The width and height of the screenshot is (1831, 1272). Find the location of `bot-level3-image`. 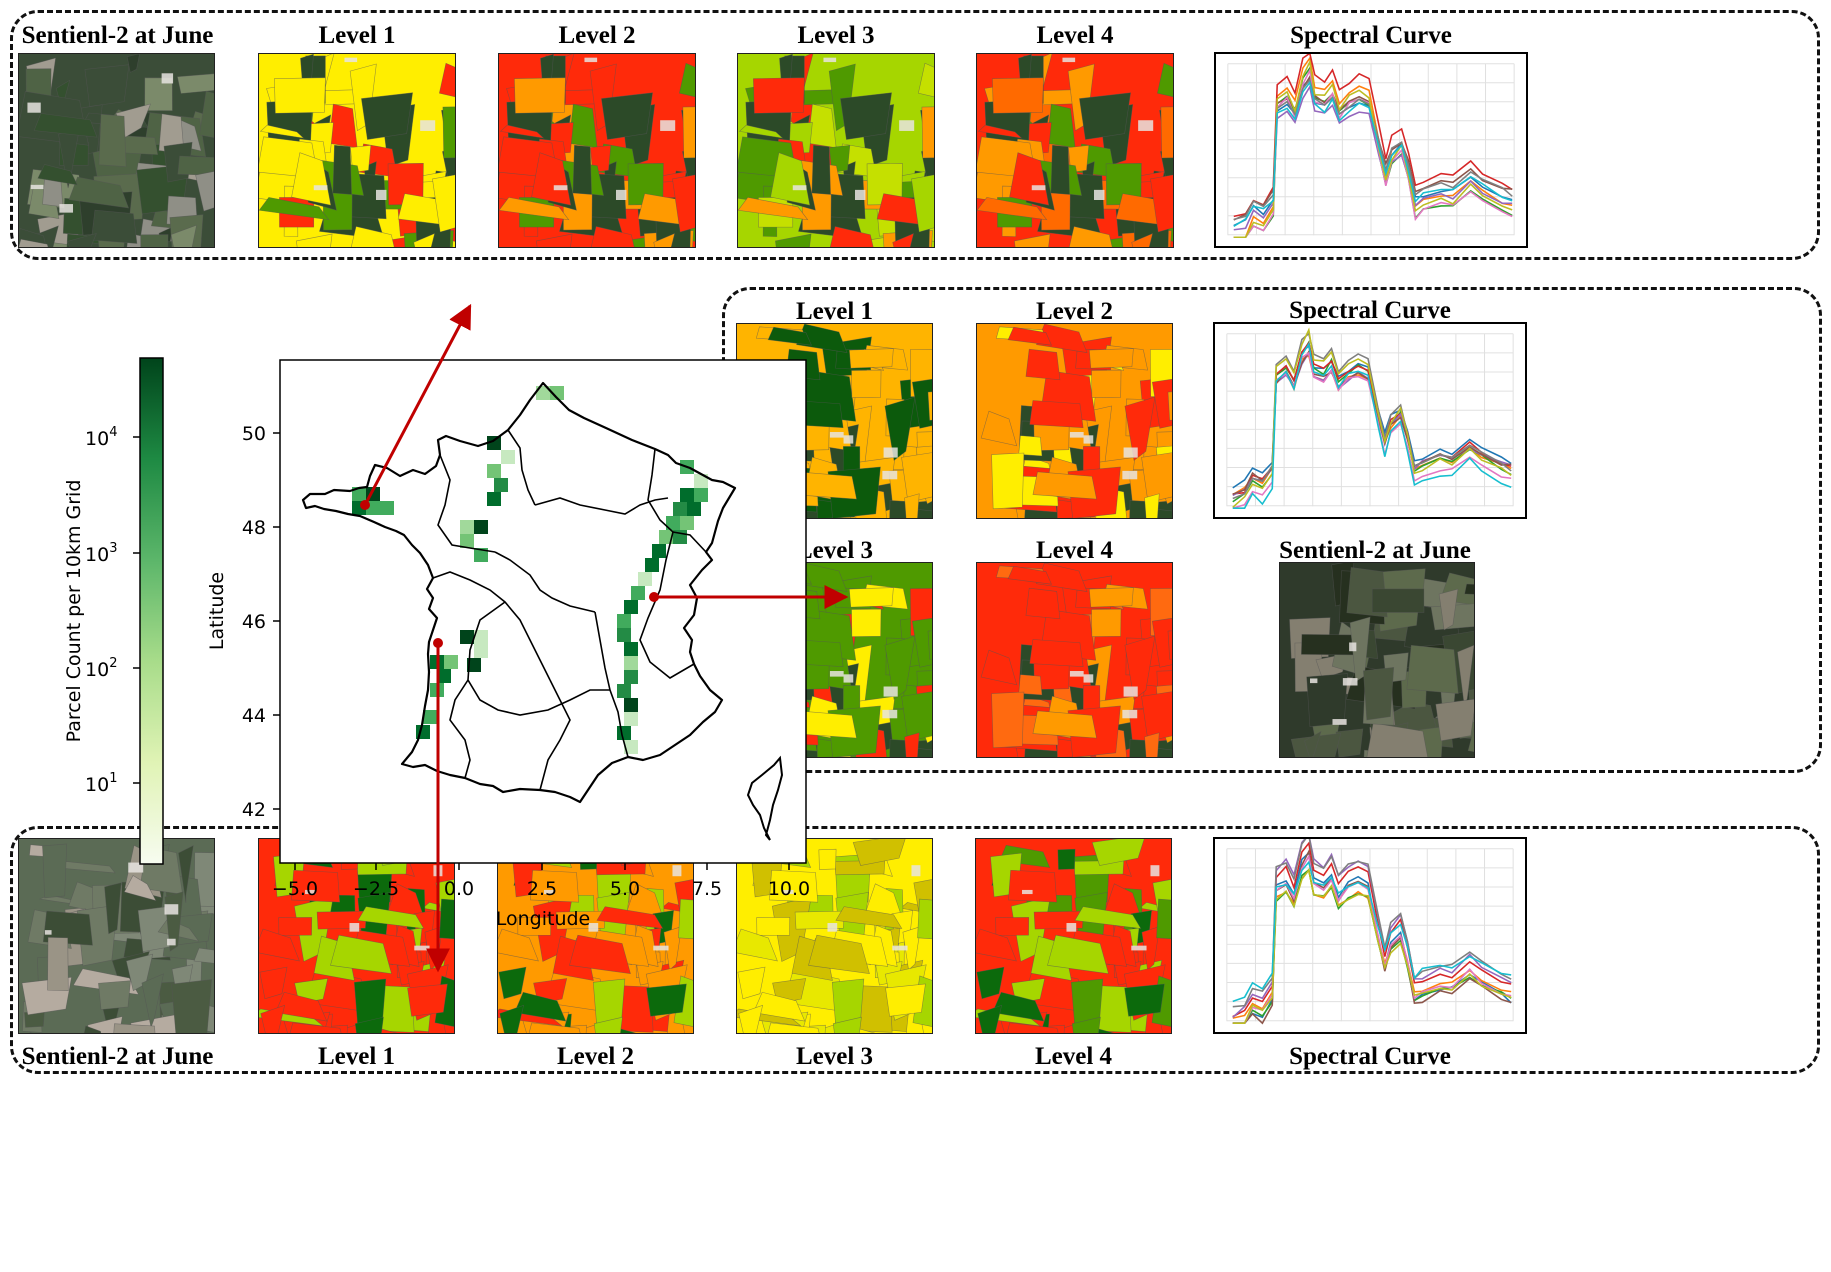

bot-level3-image is located at coordinates (834, 936).